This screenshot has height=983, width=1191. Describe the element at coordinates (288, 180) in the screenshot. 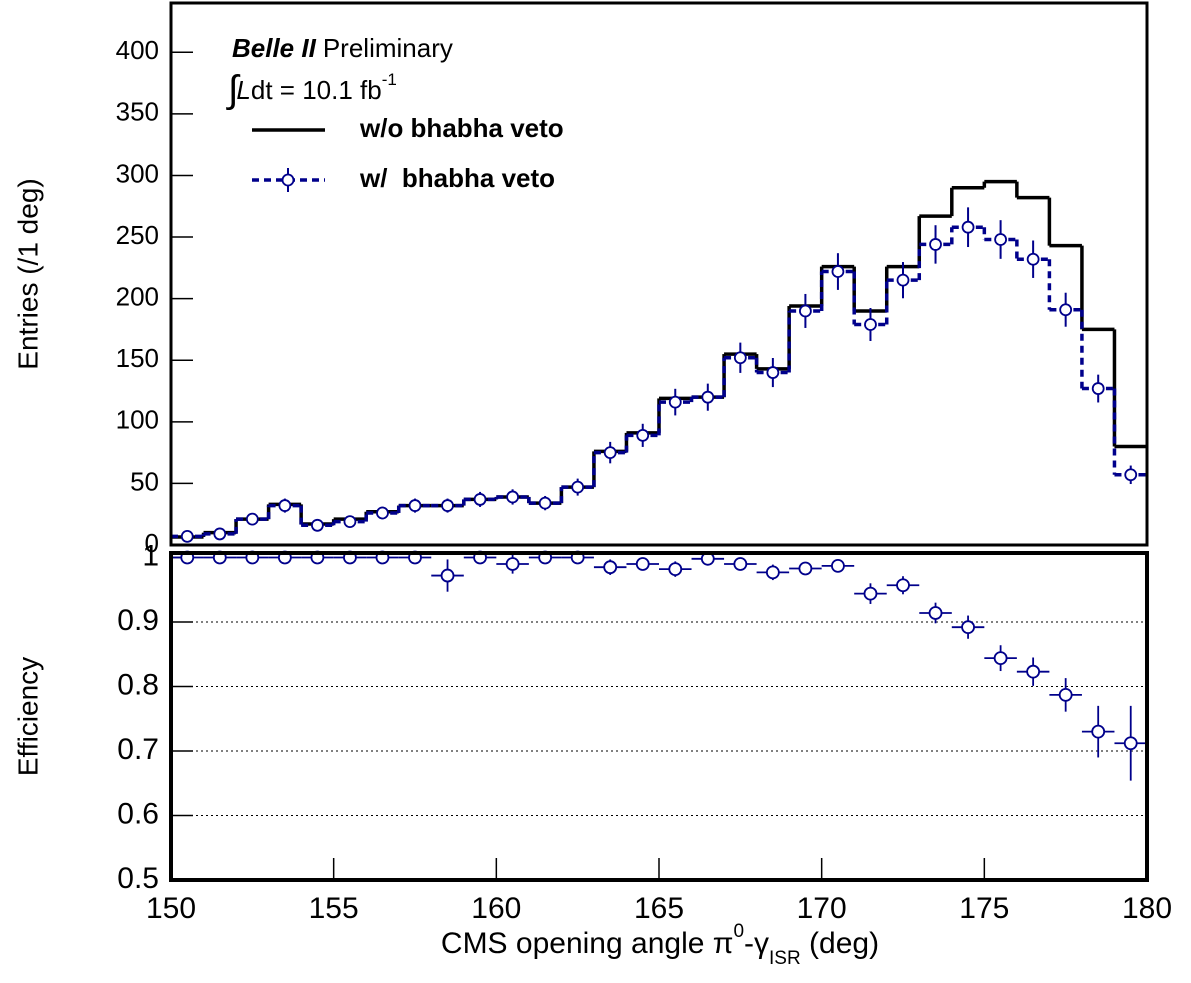

I see `legend-marker` at that location.